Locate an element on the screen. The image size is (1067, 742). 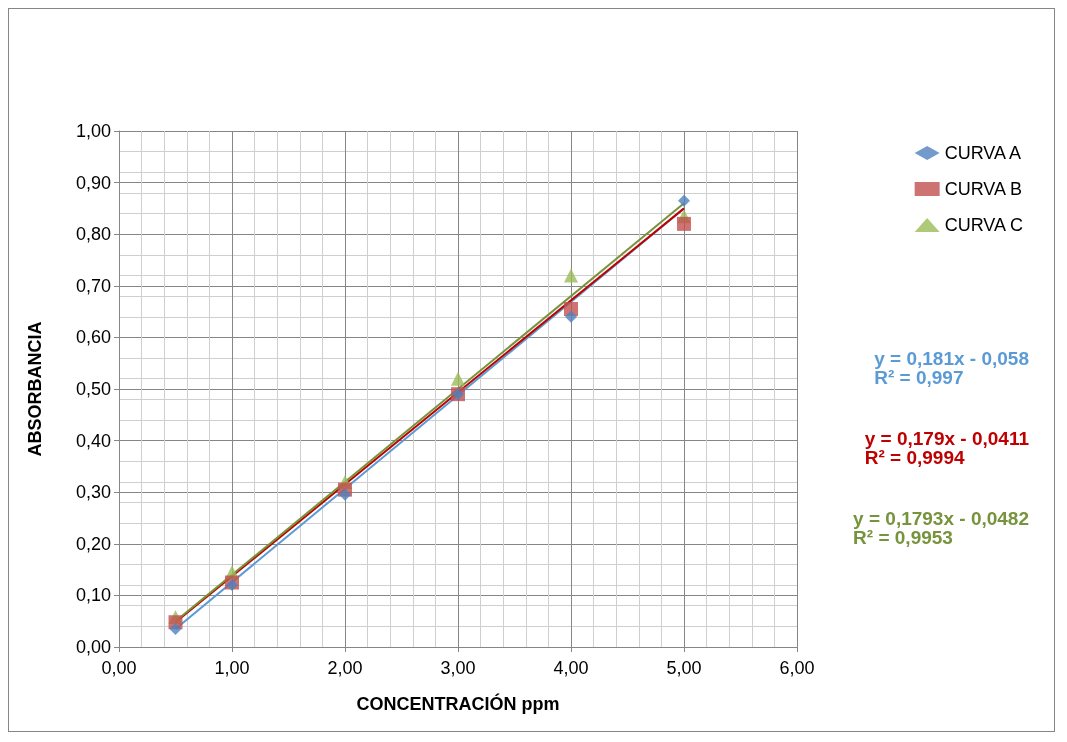
legend-label: CURVA A is located at coordinates (983, 153).